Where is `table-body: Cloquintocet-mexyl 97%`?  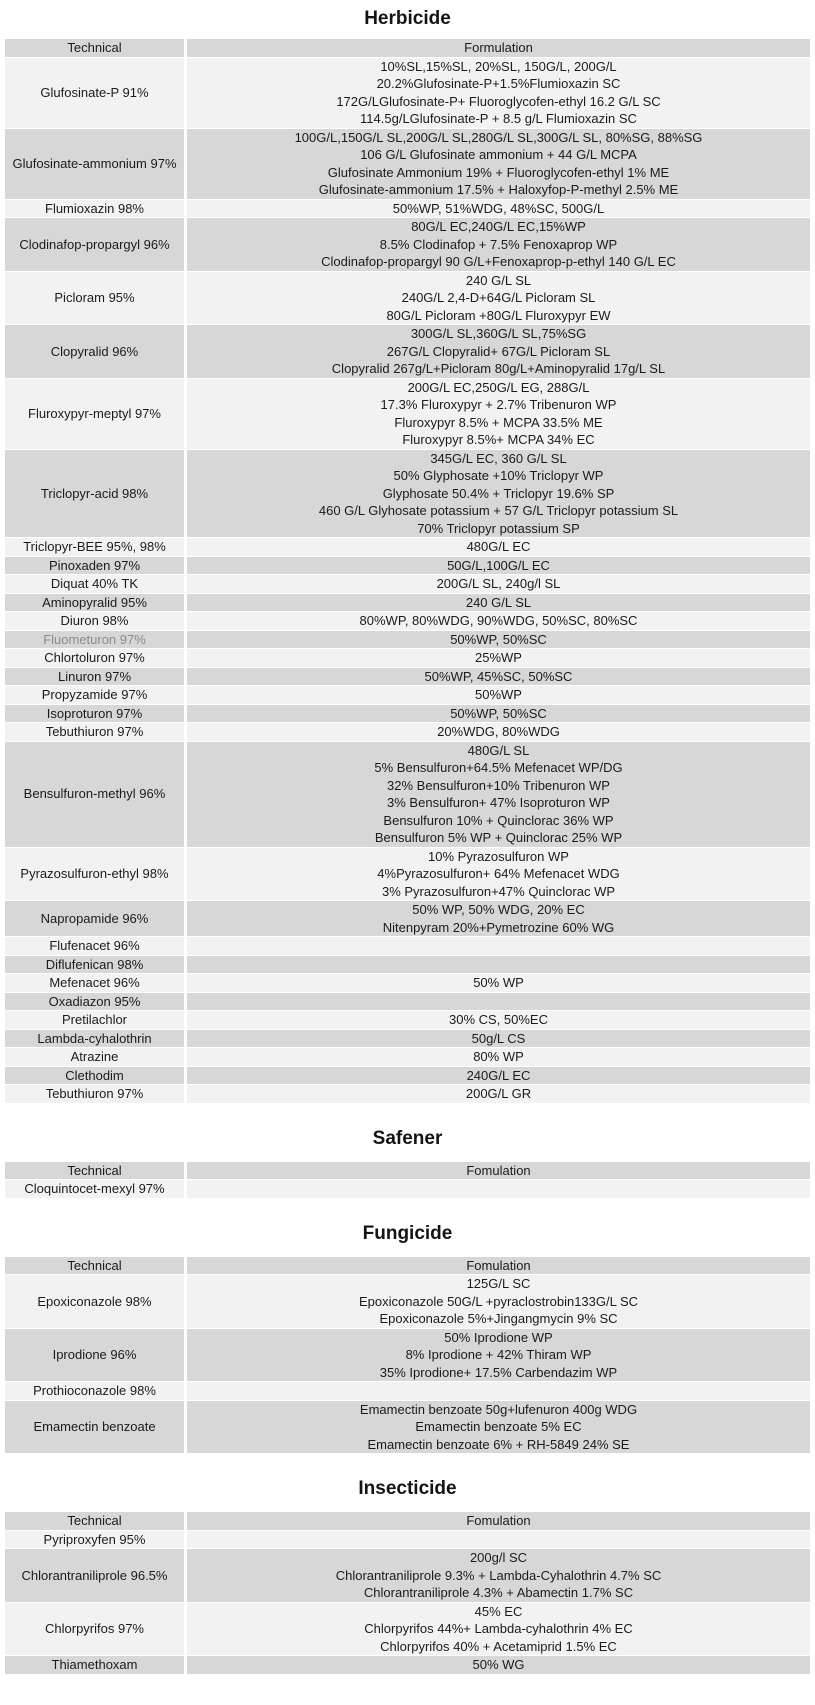
table-body: Cloquintocet-mexyl 97% is located at coordinates (407, 1189).